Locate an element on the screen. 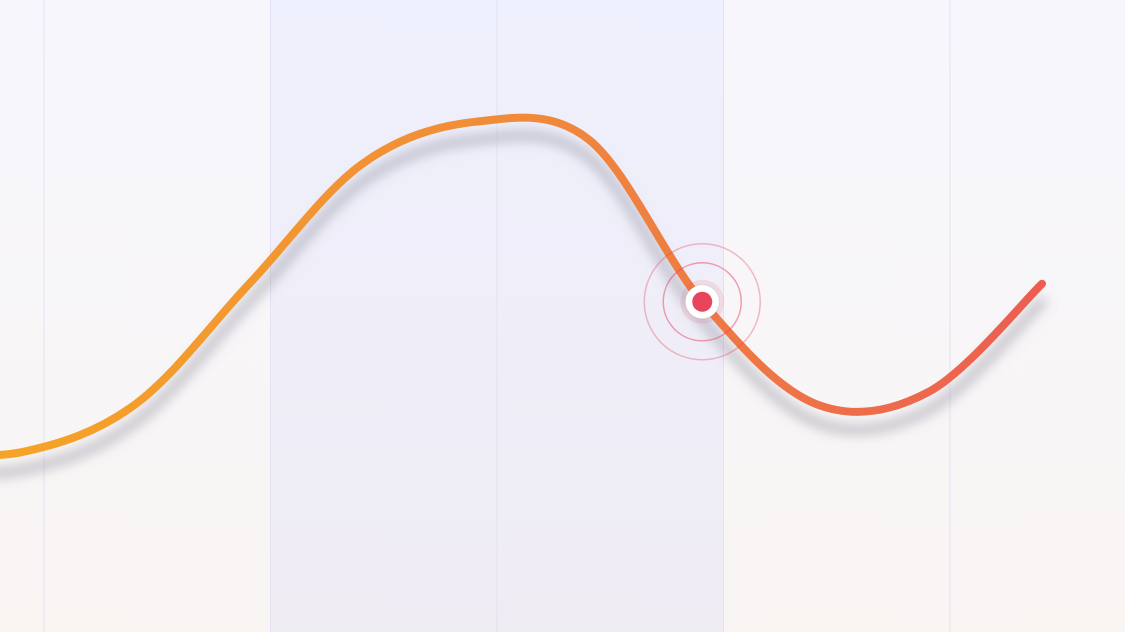 This screenshot has height=632, width=1125. pulse-ring is located at coordinates (702, 302).